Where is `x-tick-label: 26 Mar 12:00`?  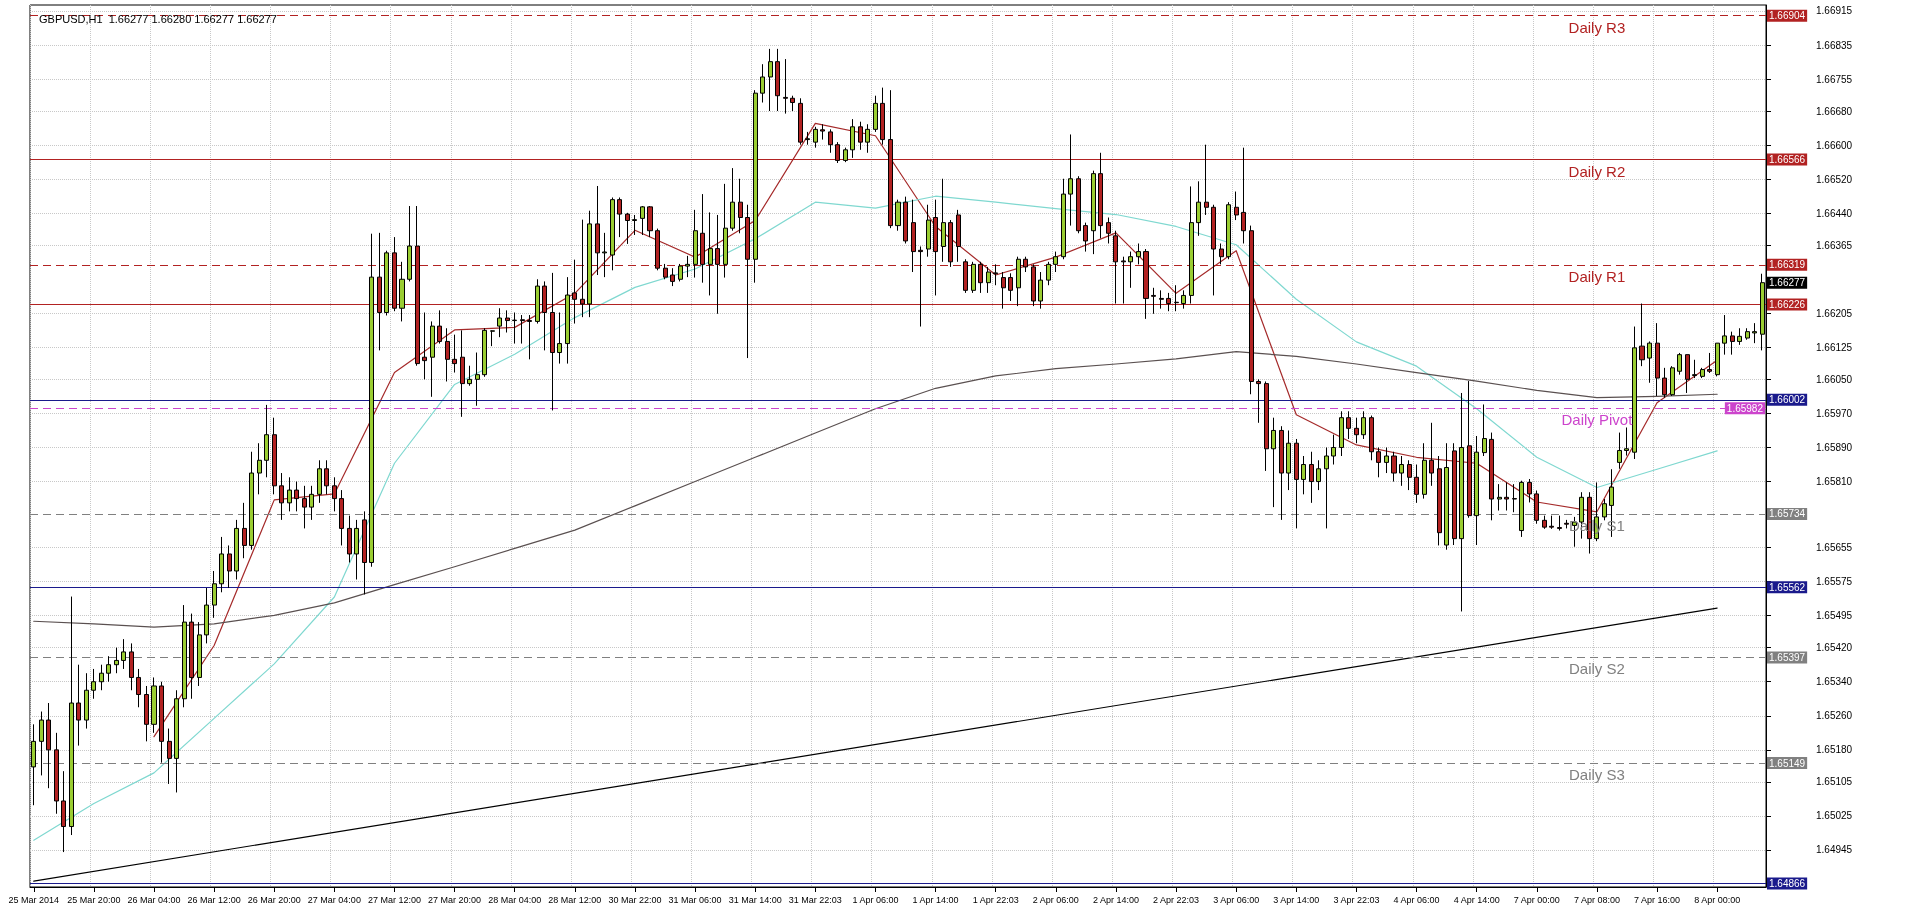 x-tick-label: 26 Mar 12:00 is located at coordinates (214, 899).